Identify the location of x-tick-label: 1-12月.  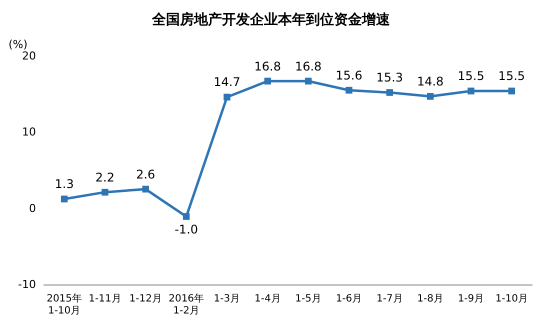
(145, 299).